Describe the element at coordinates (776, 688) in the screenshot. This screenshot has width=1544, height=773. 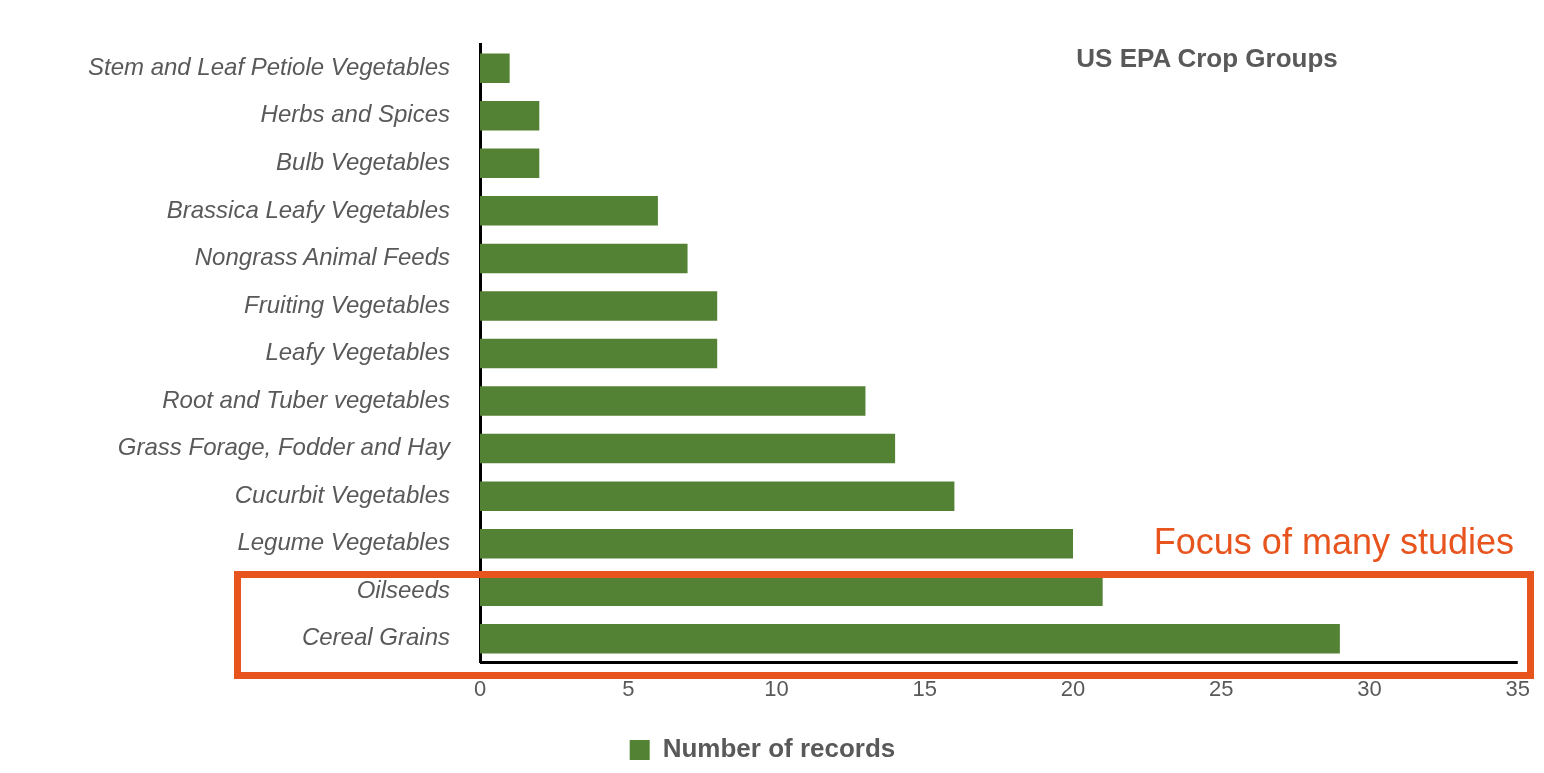
I see `x-tick-label: 10` at that location.